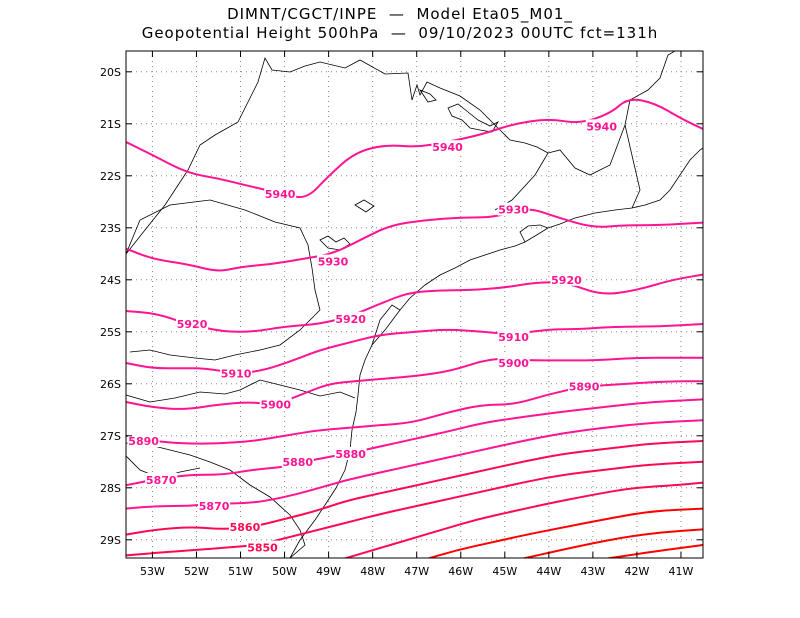 Image resolution: width=800 pixels, height=618 pixels. I want to click on lat-label: 21S, so click(110, 124).